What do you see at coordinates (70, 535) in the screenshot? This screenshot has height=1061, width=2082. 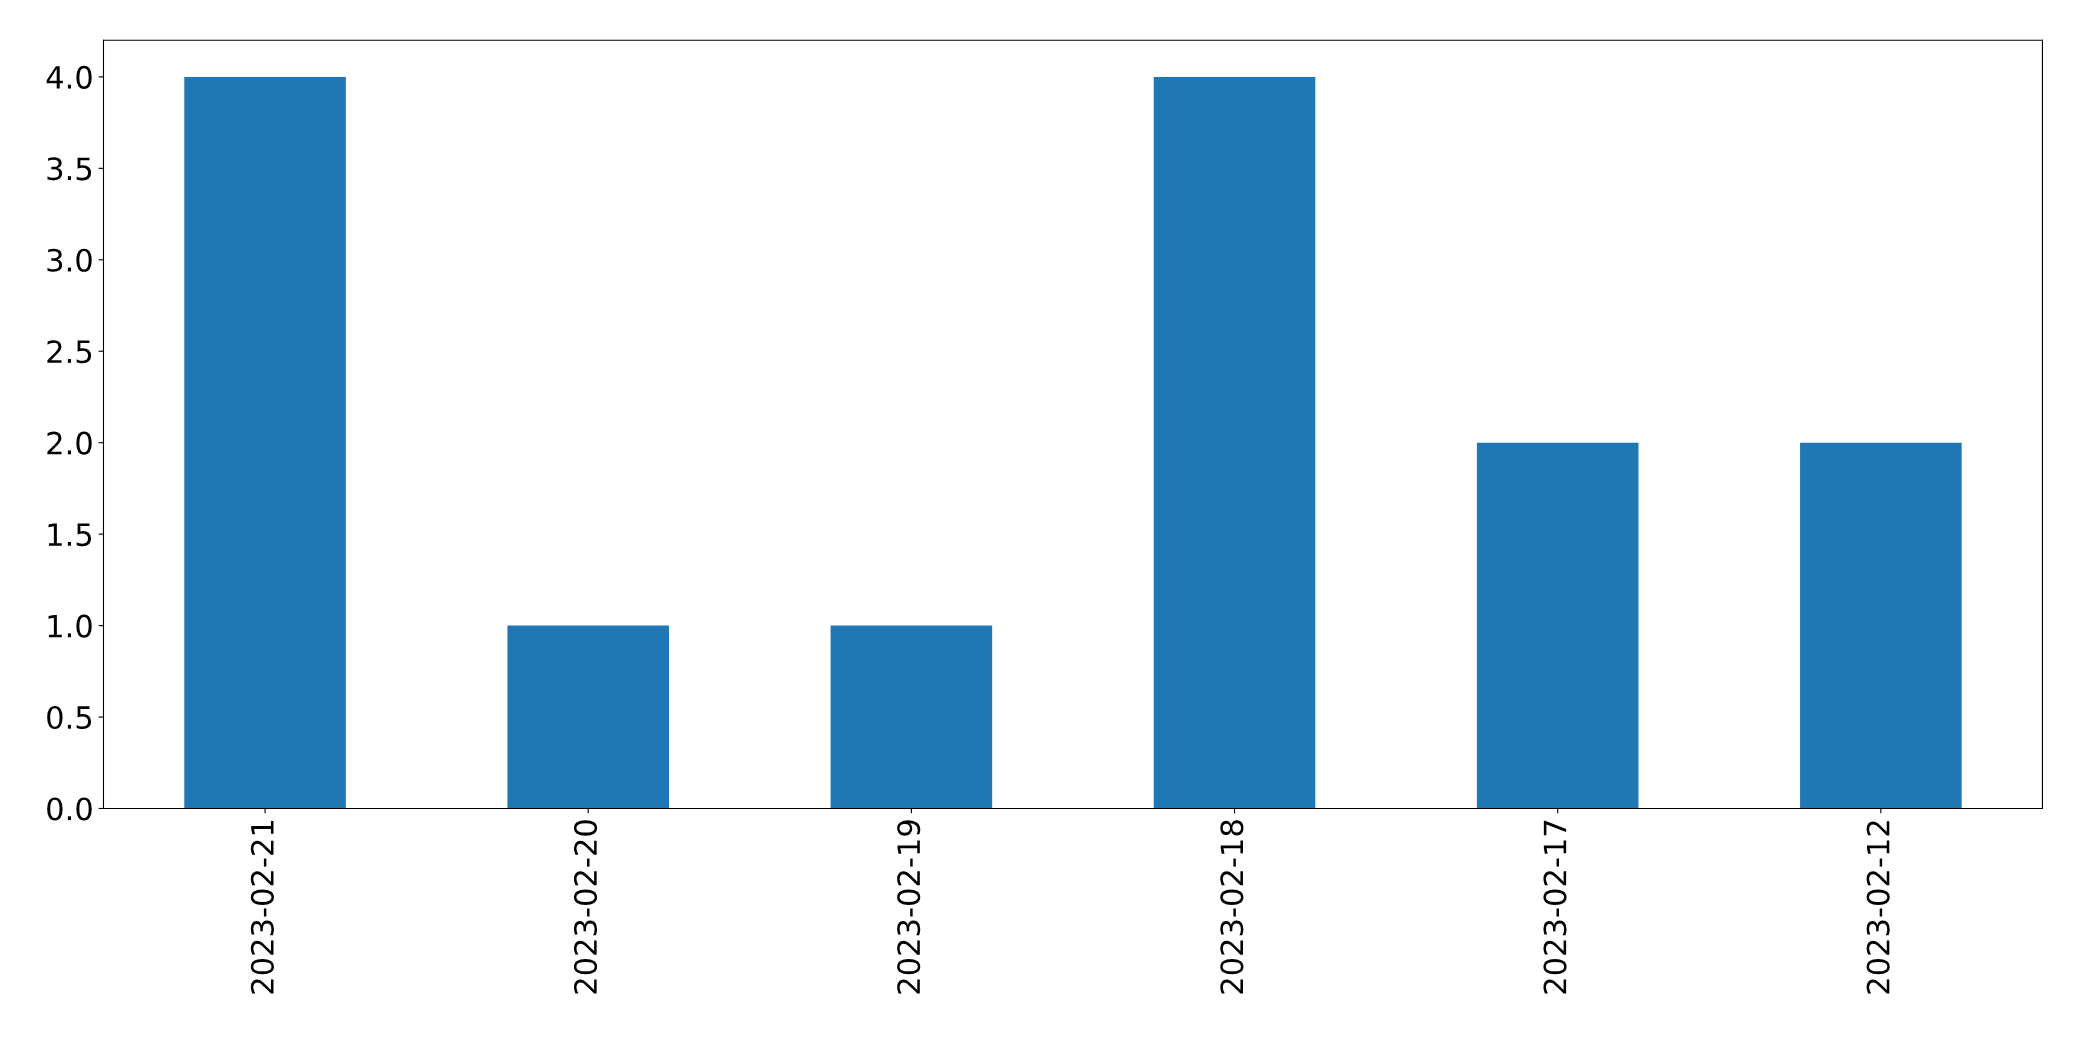 I see `y-tick-label: 1.5` at bounding box center [70, 535].